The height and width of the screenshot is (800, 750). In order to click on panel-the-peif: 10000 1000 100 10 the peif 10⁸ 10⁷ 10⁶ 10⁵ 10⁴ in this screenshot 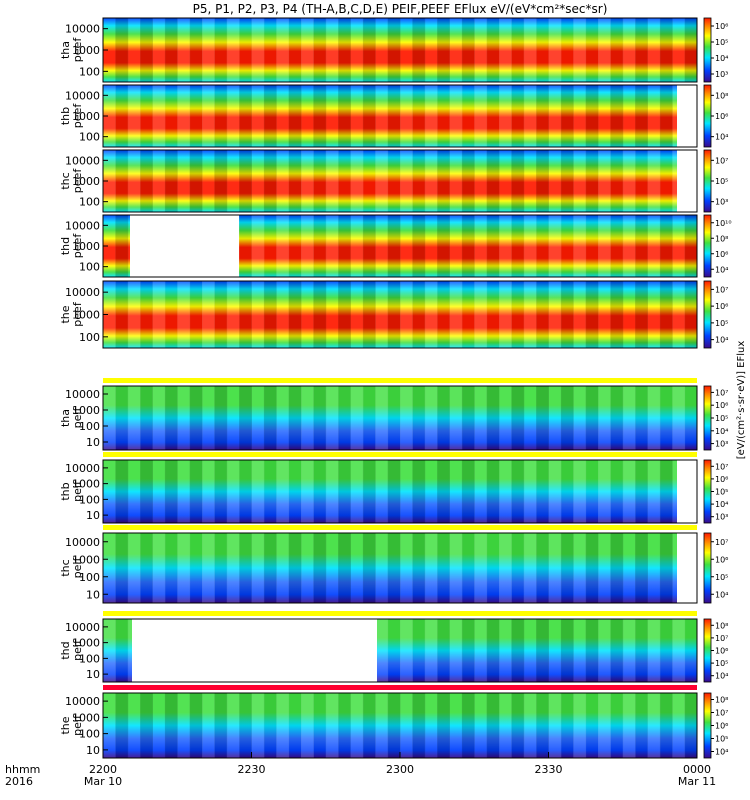, I will do `click(393, 722)`.